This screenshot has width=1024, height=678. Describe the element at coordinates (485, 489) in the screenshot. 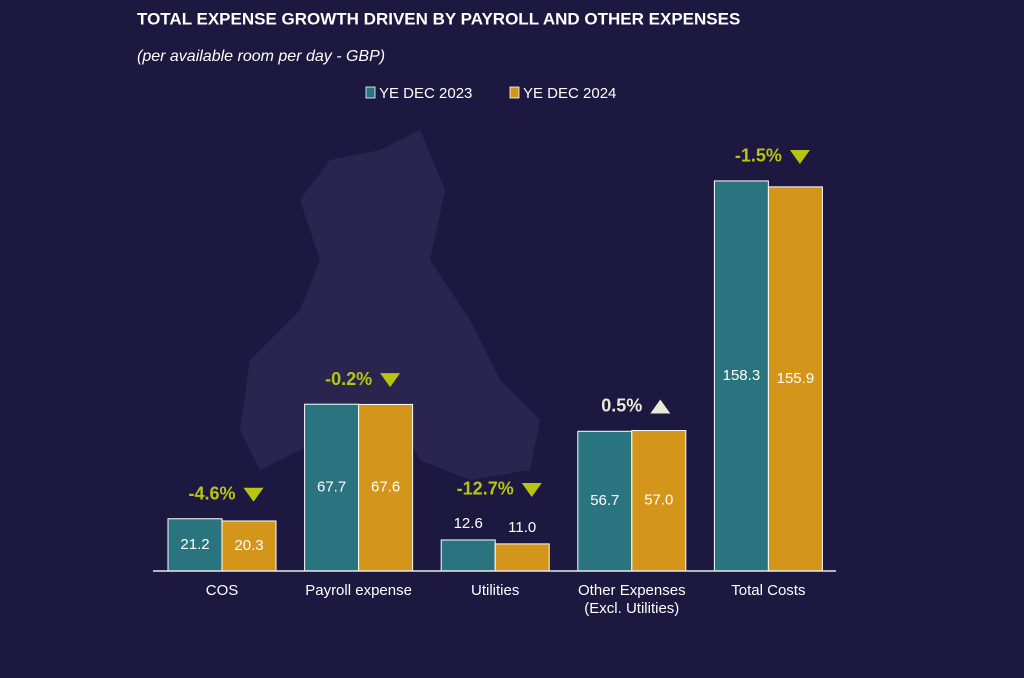

I see `change-annotation: -12.7%` at that location.